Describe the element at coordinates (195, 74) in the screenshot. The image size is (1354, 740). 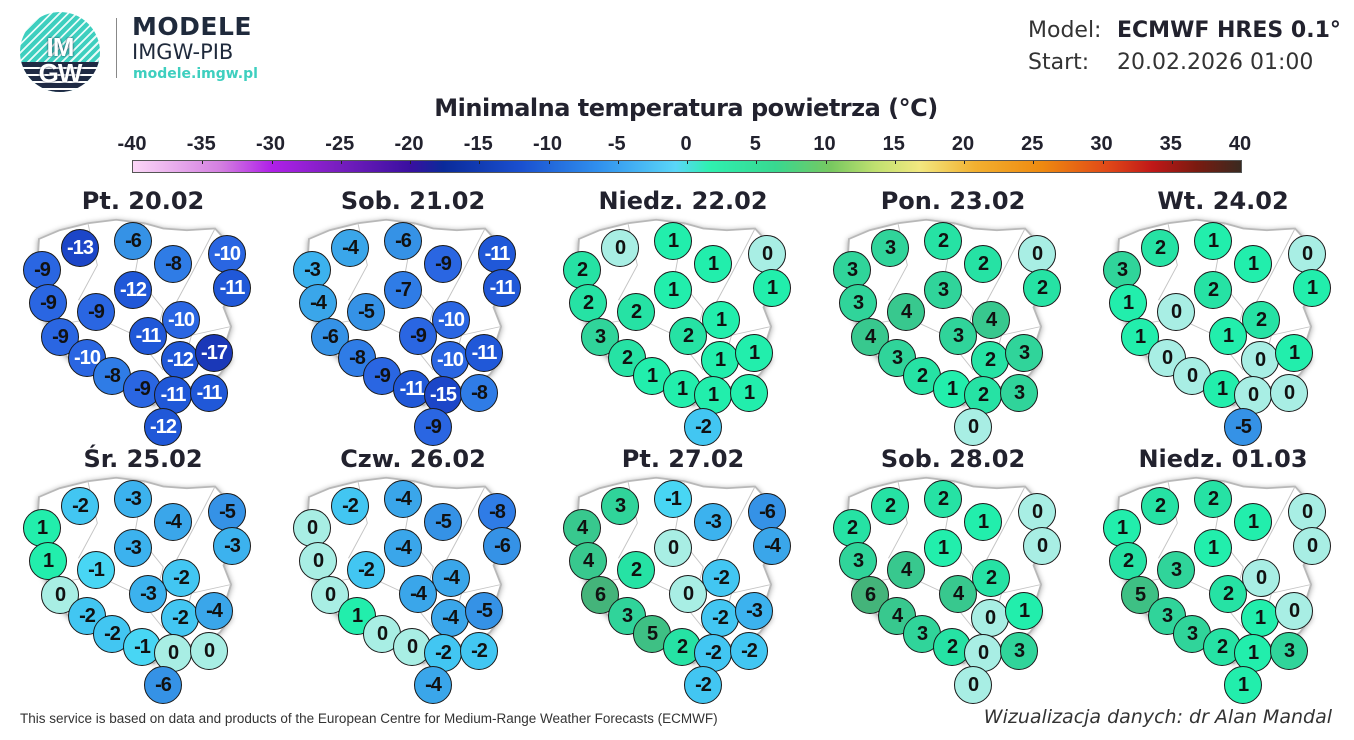
I see `brand-url-link: modele.imgw.pl` at that location.